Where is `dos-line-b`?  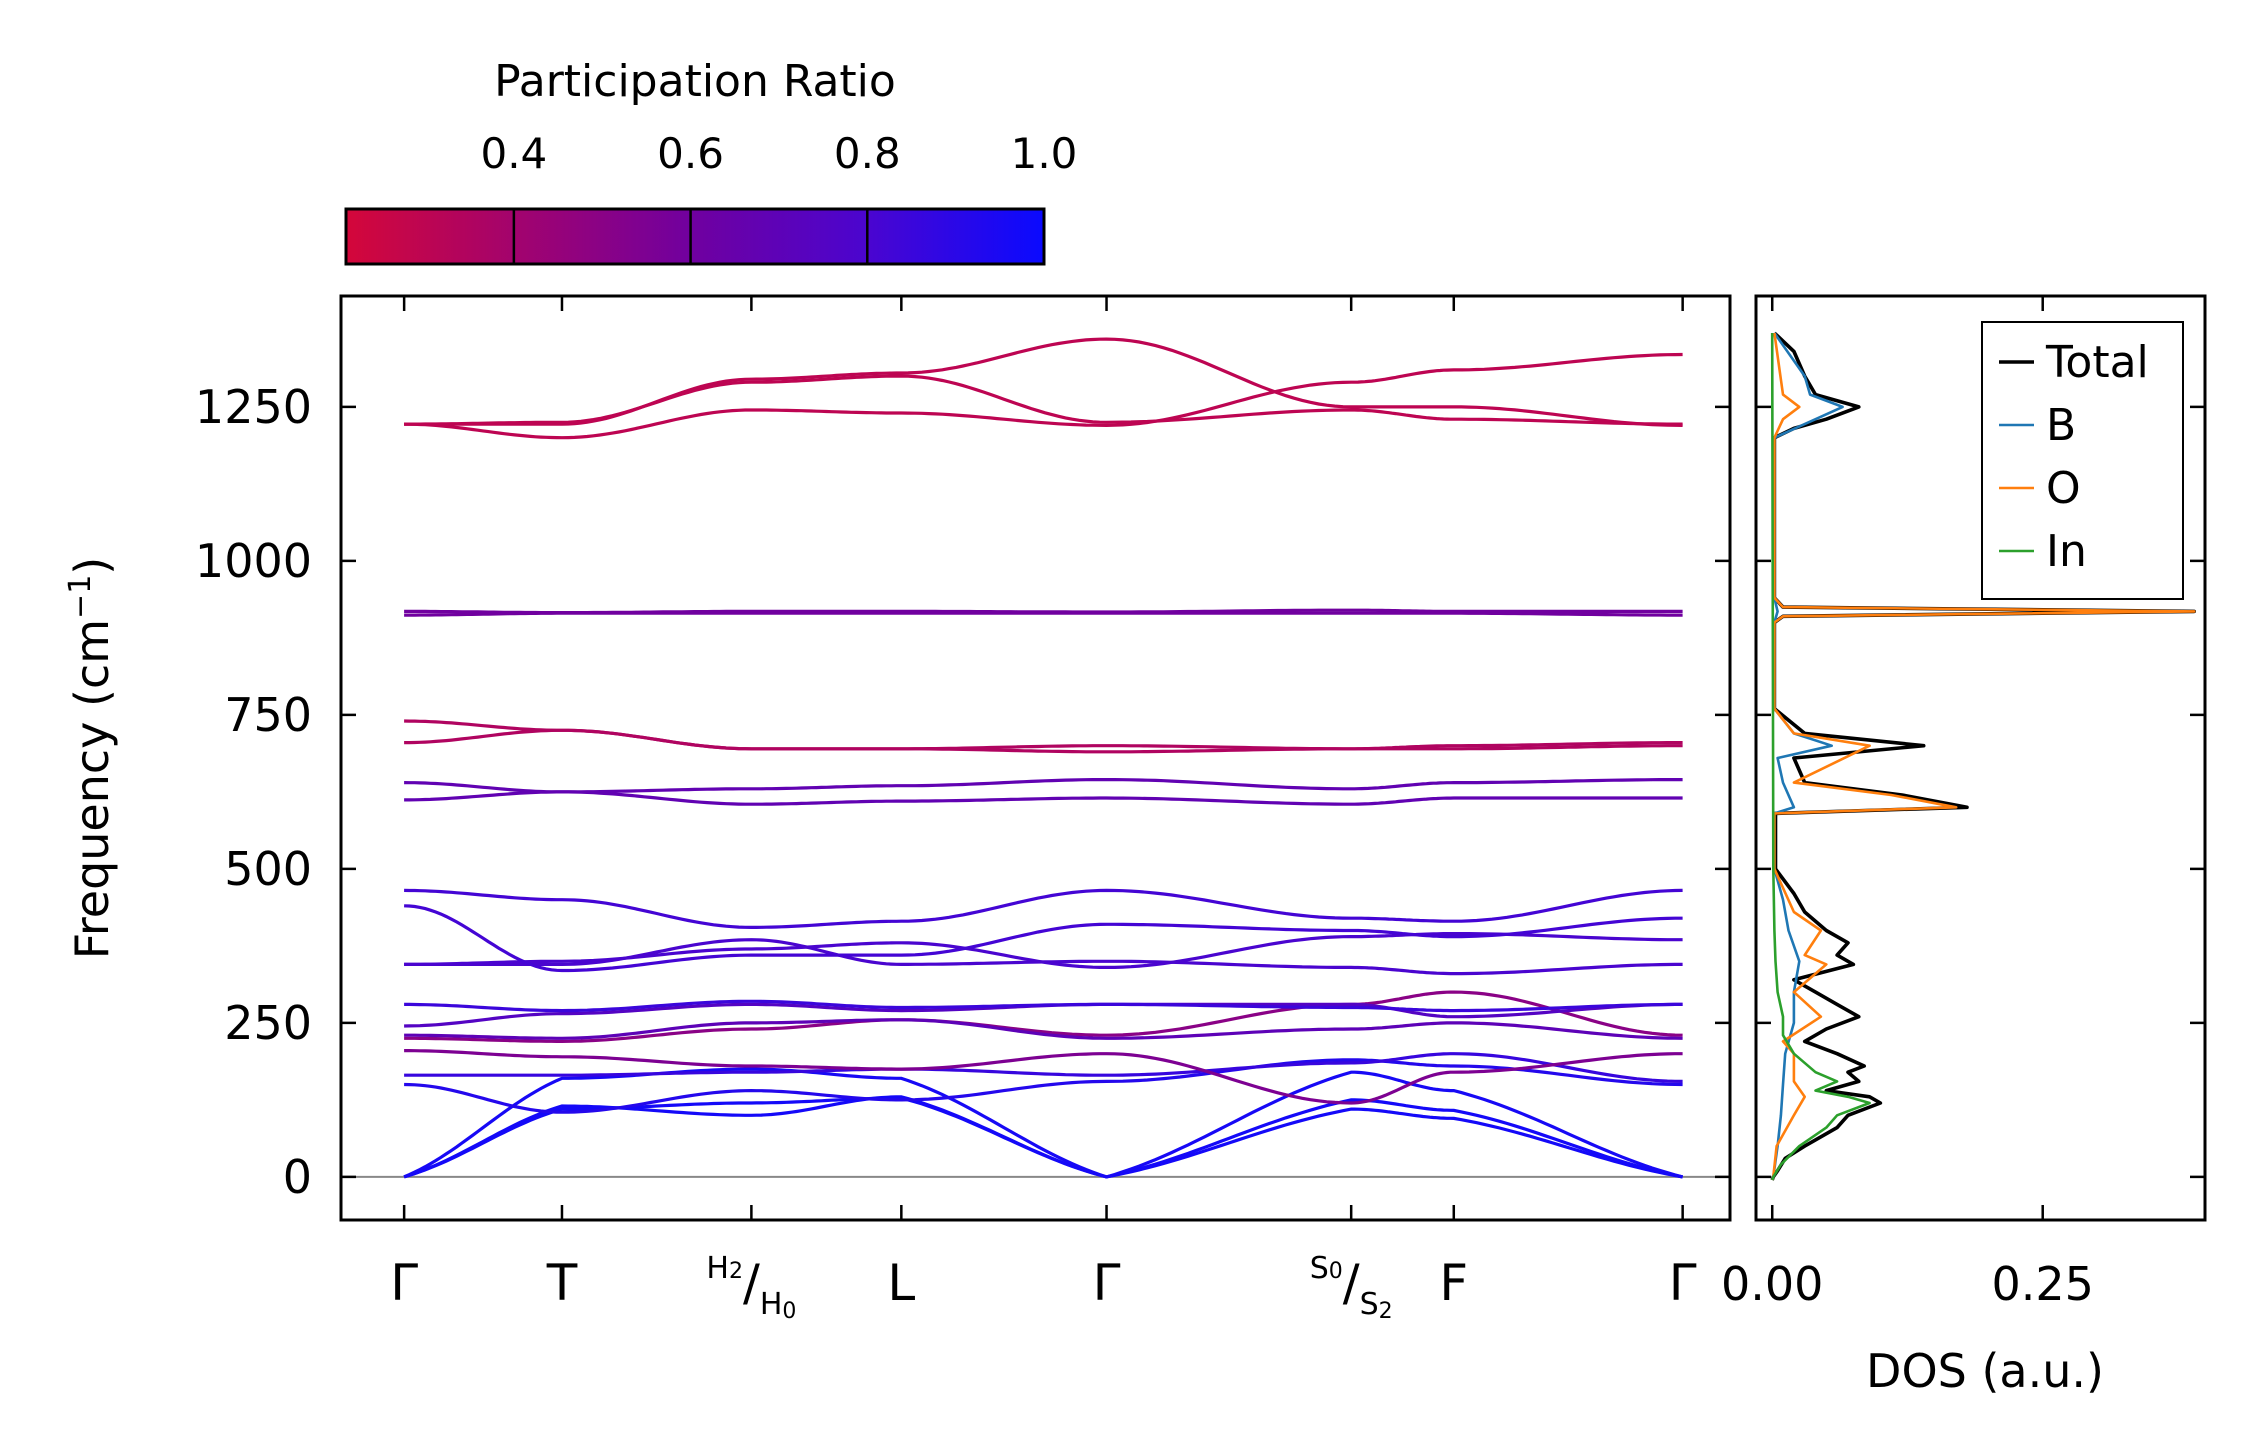
dos-line-b is located at coordinates (1807, 756).